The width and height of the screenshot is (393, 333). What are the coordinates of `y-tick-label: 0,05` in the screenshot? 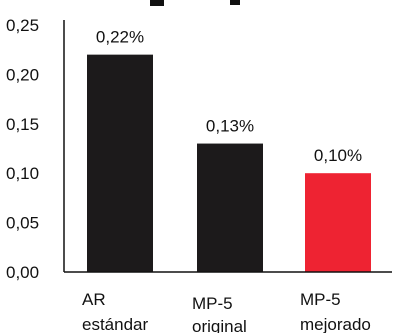 It's located at (22, 223).